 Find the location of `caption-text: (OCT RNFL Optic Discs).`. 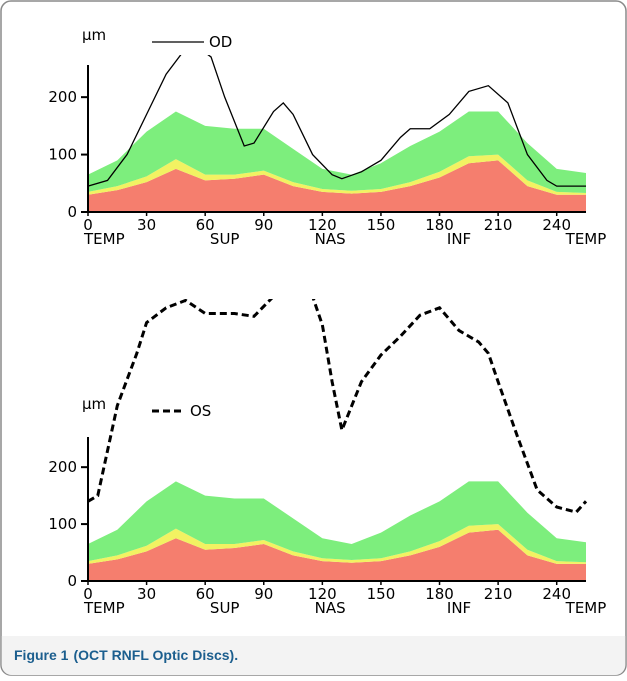

caption-text: (OCT RNFL Optic Discs). is located at coordinates (155, 655).